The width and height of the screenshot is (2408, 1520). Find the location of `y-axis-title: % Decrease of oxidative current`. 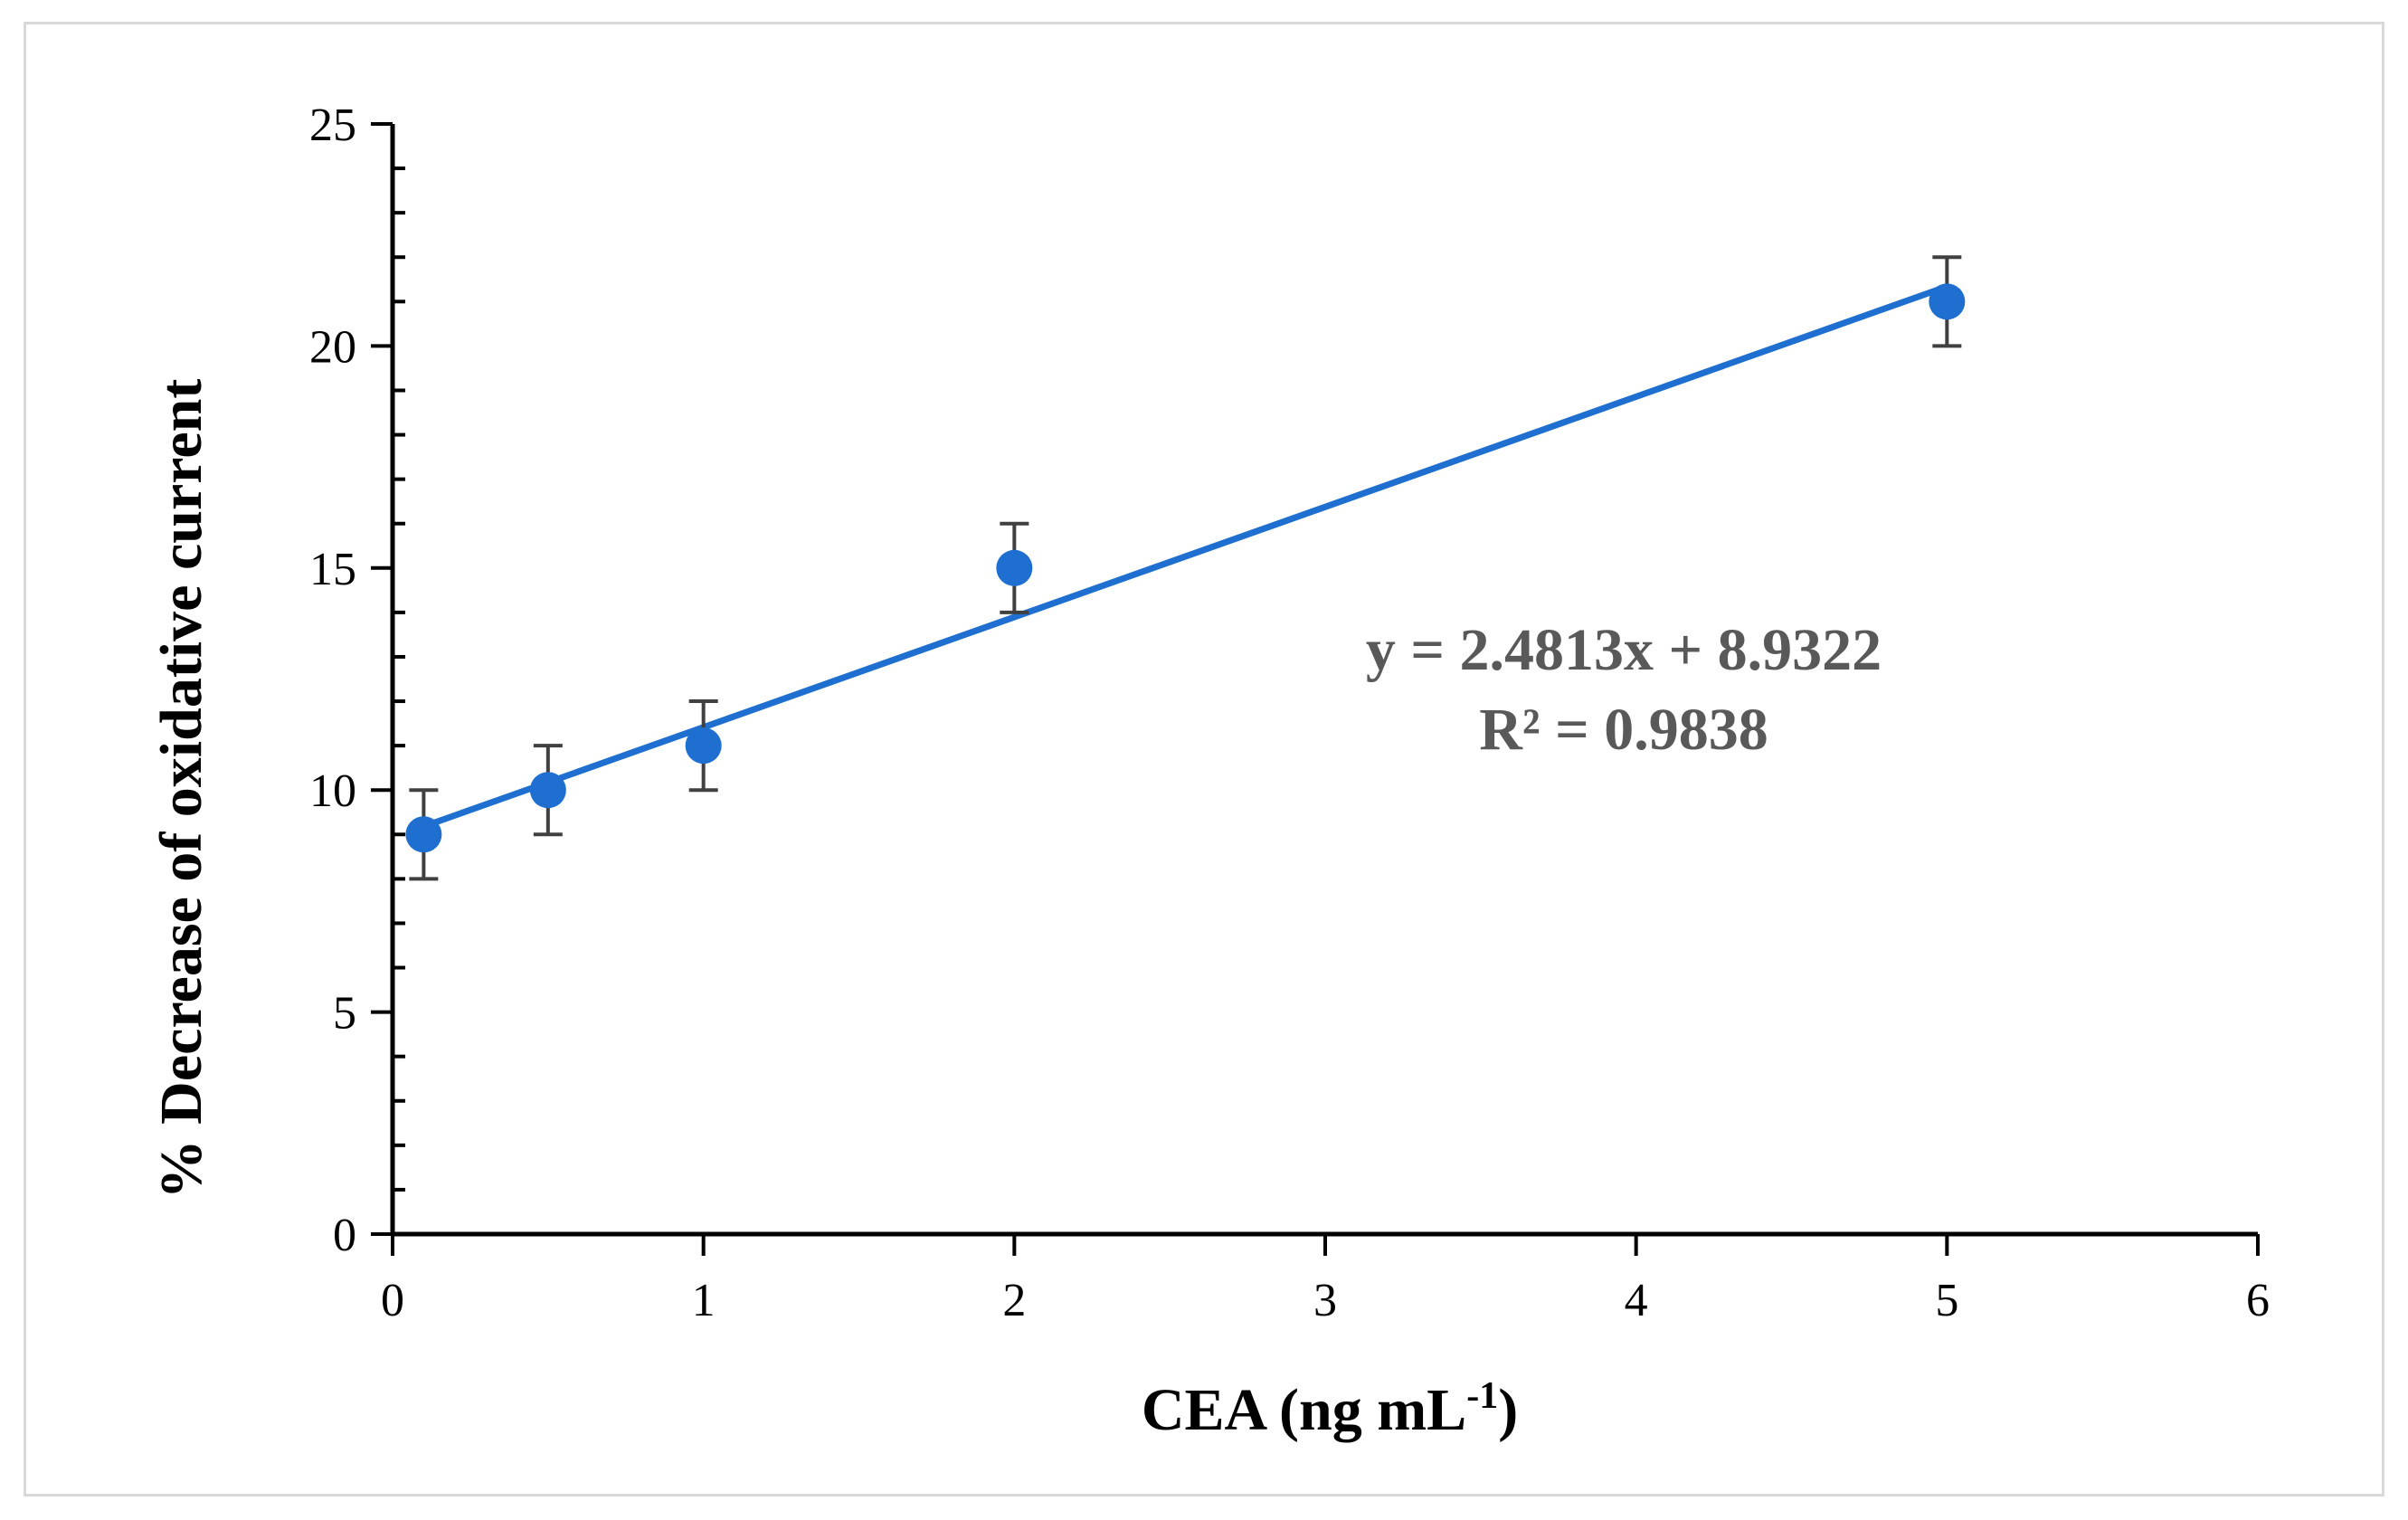

y-axis-title: % Decrease of oxidative current is located at coordinates (181, 790).